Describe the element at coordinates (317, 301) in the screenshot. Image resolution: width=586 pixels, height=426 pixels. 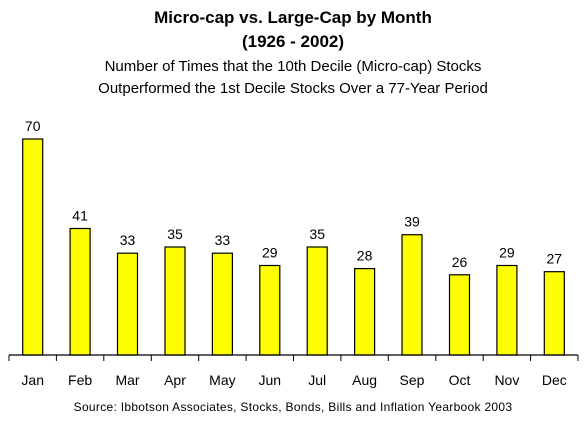
I see `bar-jul` at that location.